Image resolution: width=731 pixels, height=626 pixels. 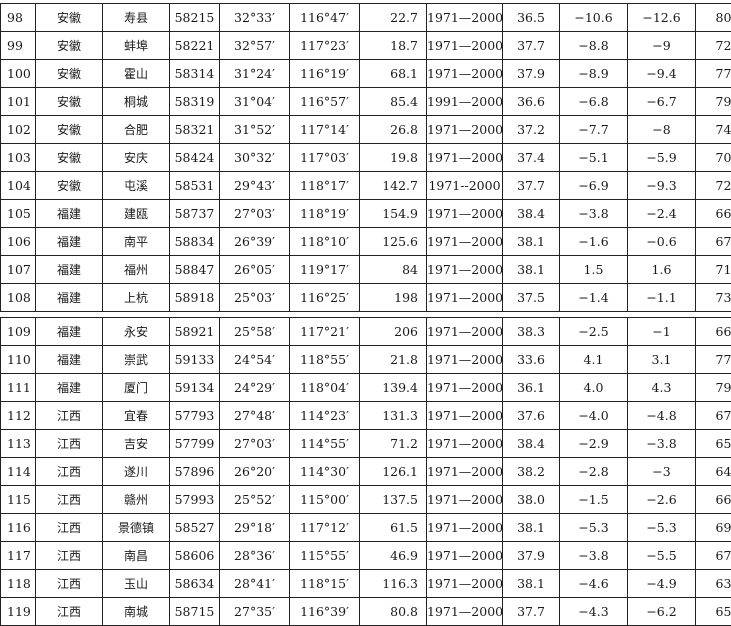 What do you see at coordinates (254, 415) in the screenshot?
I see `latitude-cell: 27°48′` at bounding box center [254, 415].